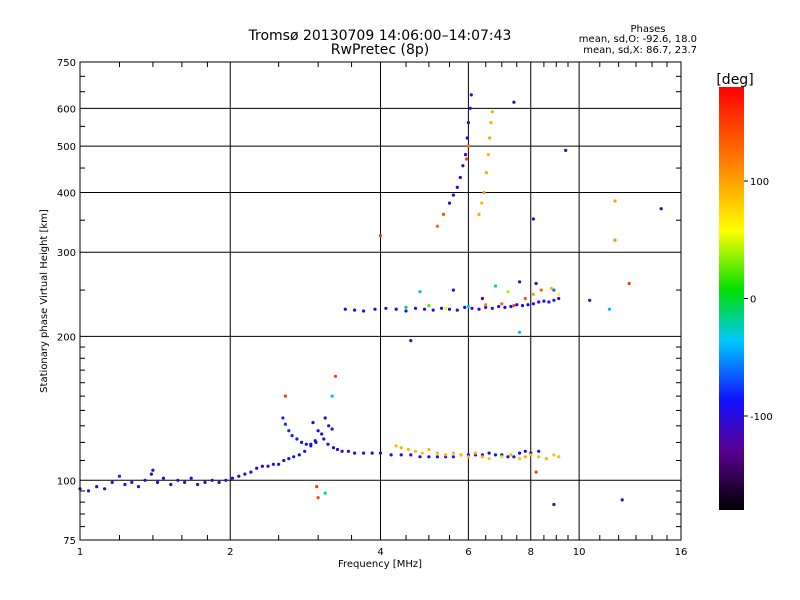 The image size is (800, 600). I want to click on y-tick-label: 200, so click(66, 337).